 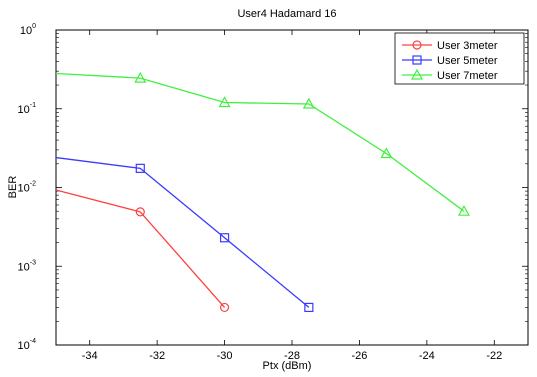 What do you see at coordinates (286, 14) in the screenshot?
I see `chart-title: User4 Hadamard 16` at bounding box center [286, 14].